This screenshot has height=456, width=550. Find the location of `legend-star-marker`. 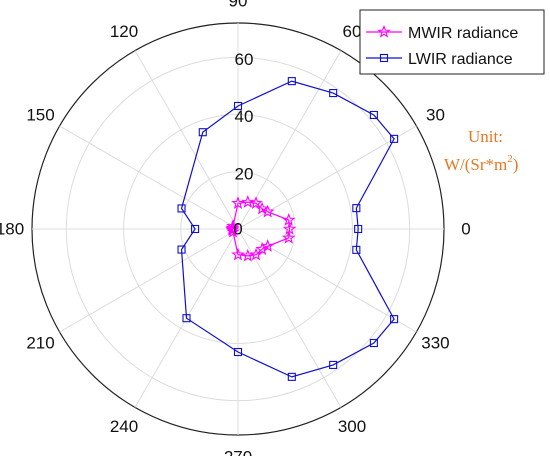

legend-star-marker is located at coordinates (384, 31).